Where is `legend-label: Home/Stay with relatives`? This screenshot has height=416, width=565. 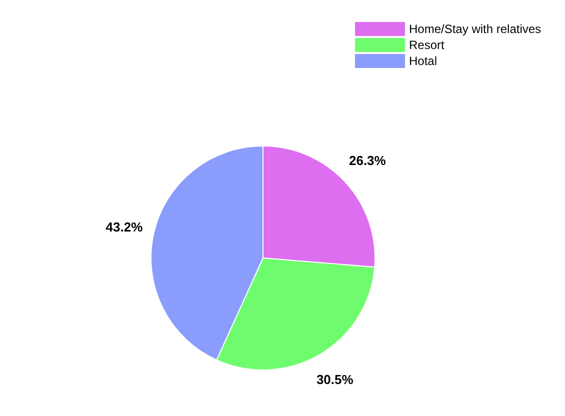 legend-label: Home/Stay with relatives is located at coordinates (475, 29).